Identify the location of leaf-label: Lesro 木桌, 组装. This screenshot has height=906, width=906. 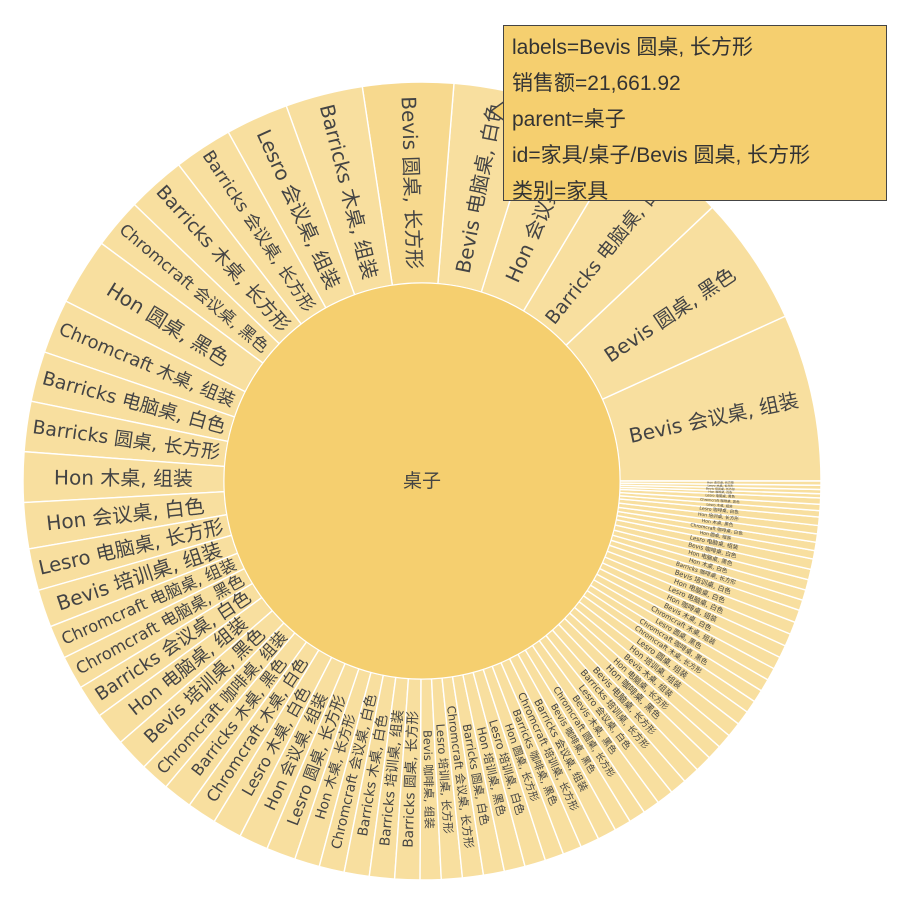
(719, 505).